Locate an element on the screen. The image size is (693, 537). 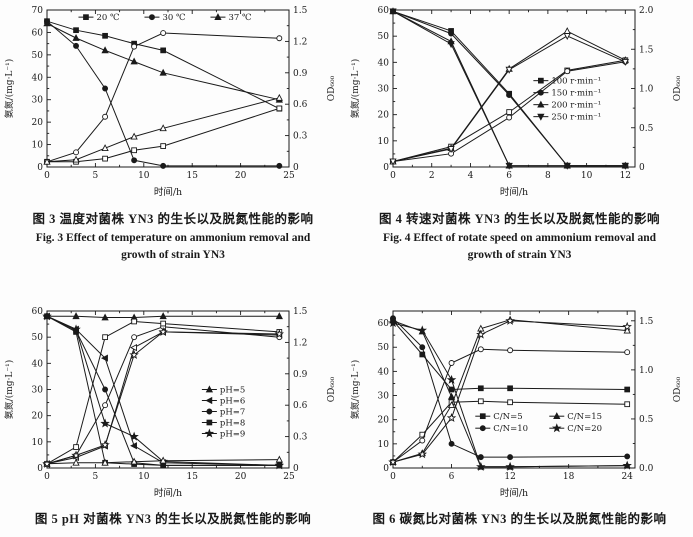
legend: pH=5pH=6pH=7pH=8pH=9 is located at coordinates (223, 412).